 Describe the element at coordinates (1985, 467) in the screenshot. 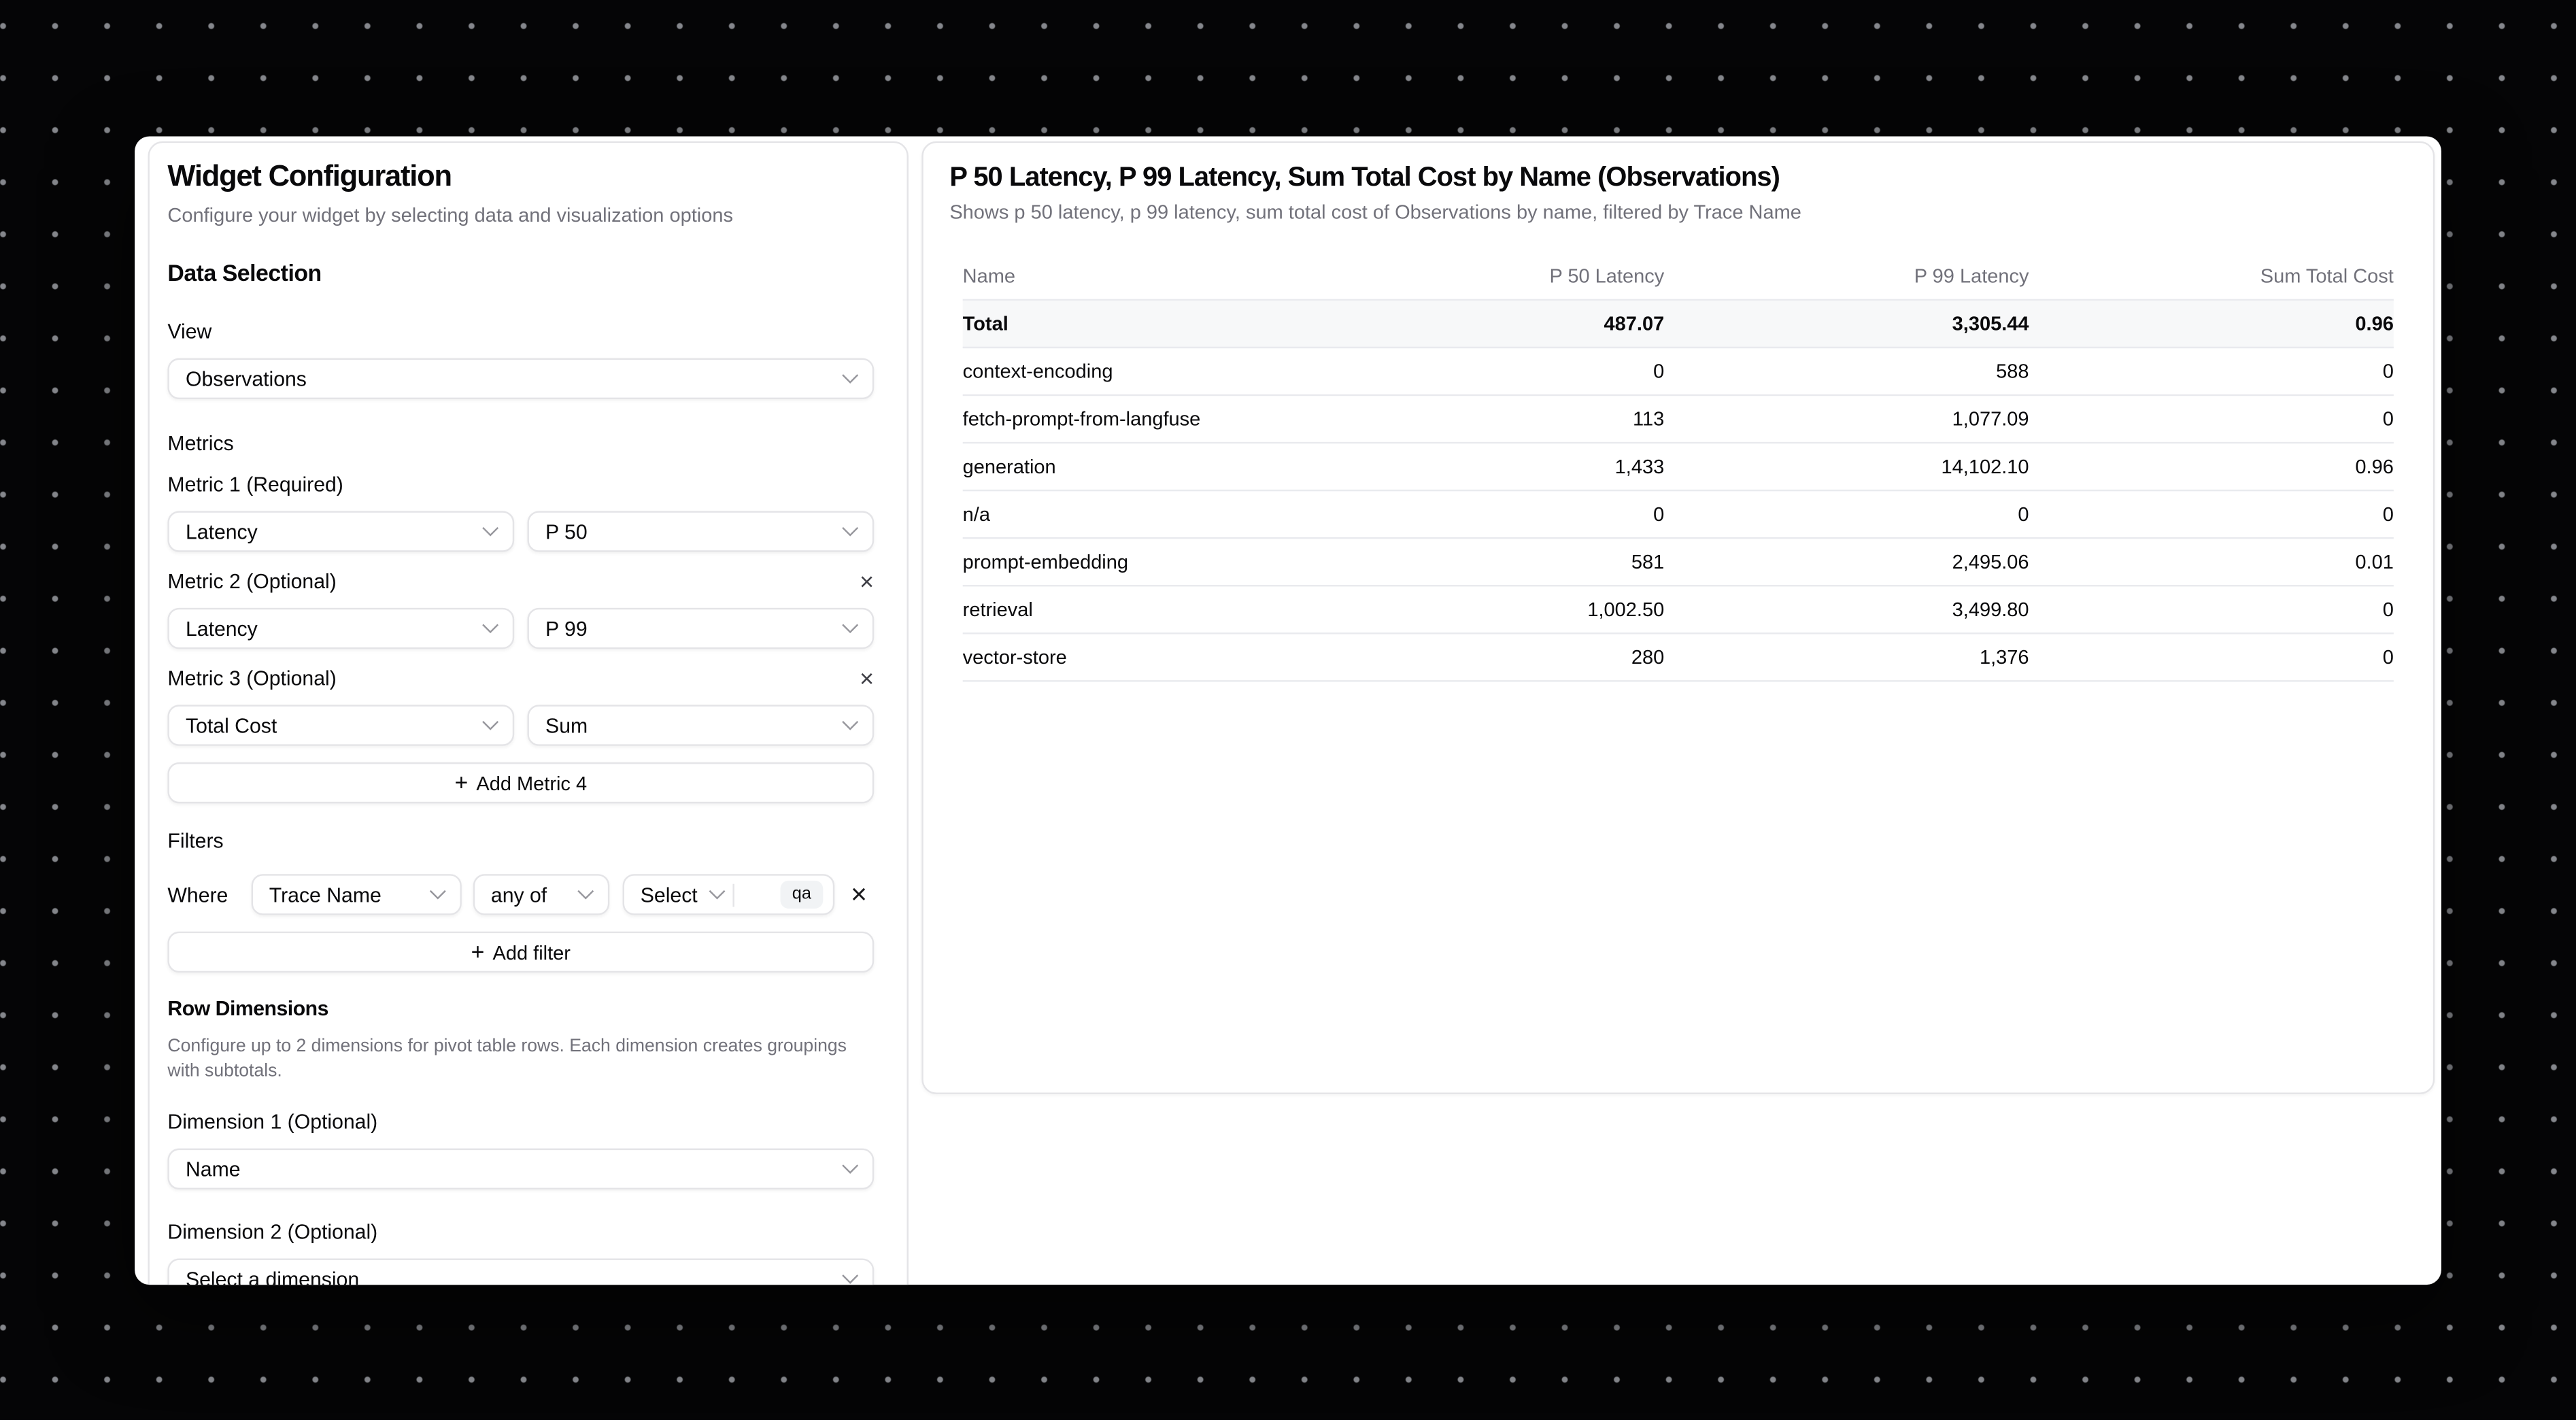

I see `cell-p99-latency: 14,102.10` at that location.